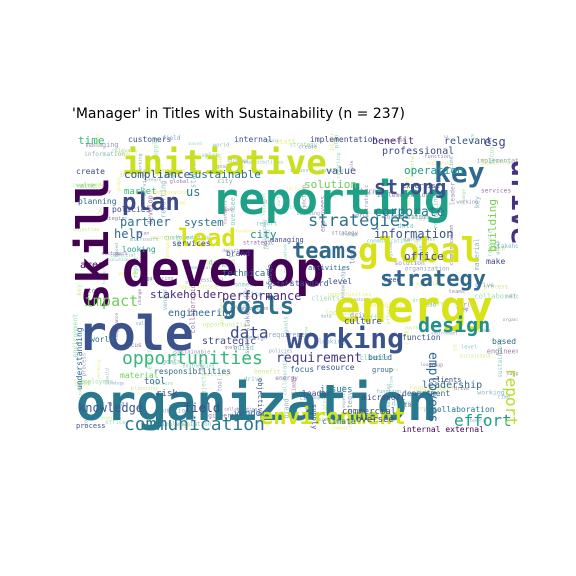  What do you see at coordinates (339, 165) in the screenshot?
I see `texture-word: reporting` at bounding box center [339, 165].